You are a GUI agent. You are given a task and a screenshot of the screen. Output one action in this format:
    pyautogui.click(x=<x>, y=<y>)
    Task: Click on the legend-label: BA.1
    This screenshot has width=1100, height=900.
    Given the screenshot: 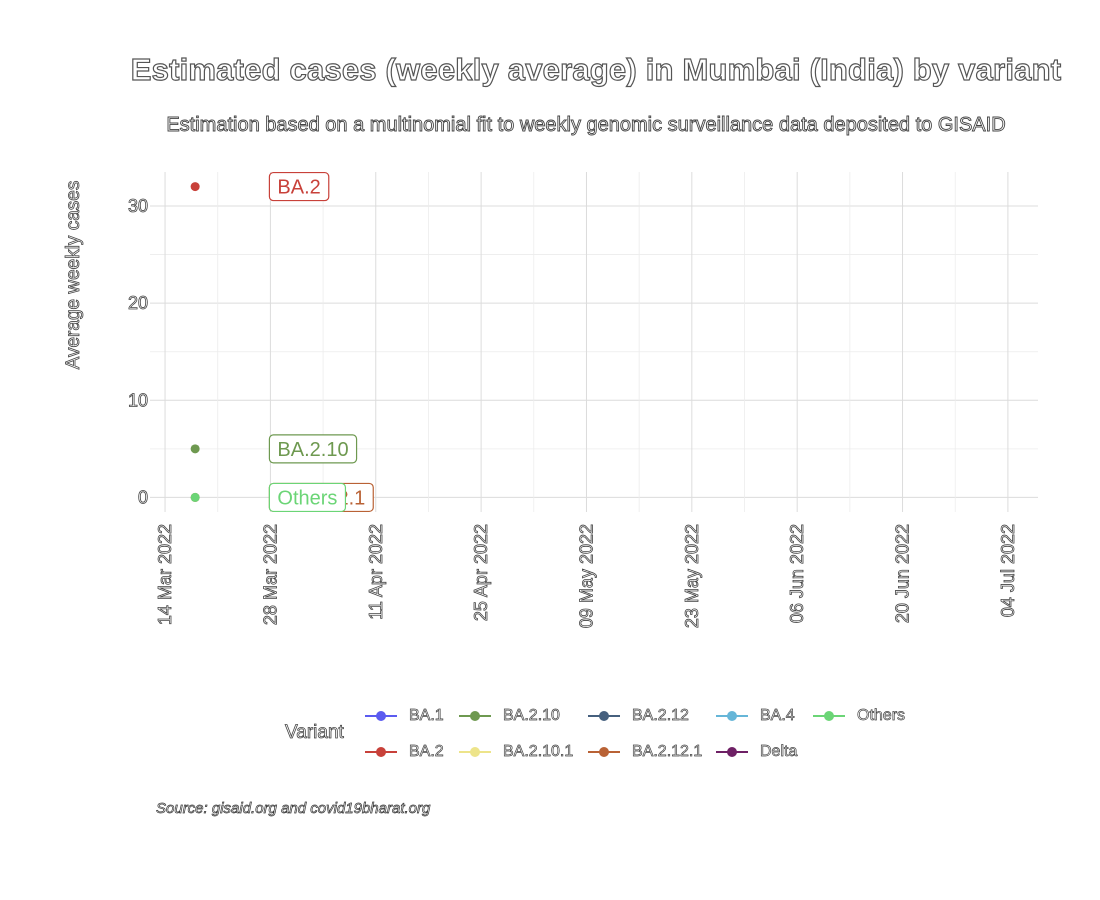 What is the action you would take?
    pyautogui.click(x=426, y=716)
    